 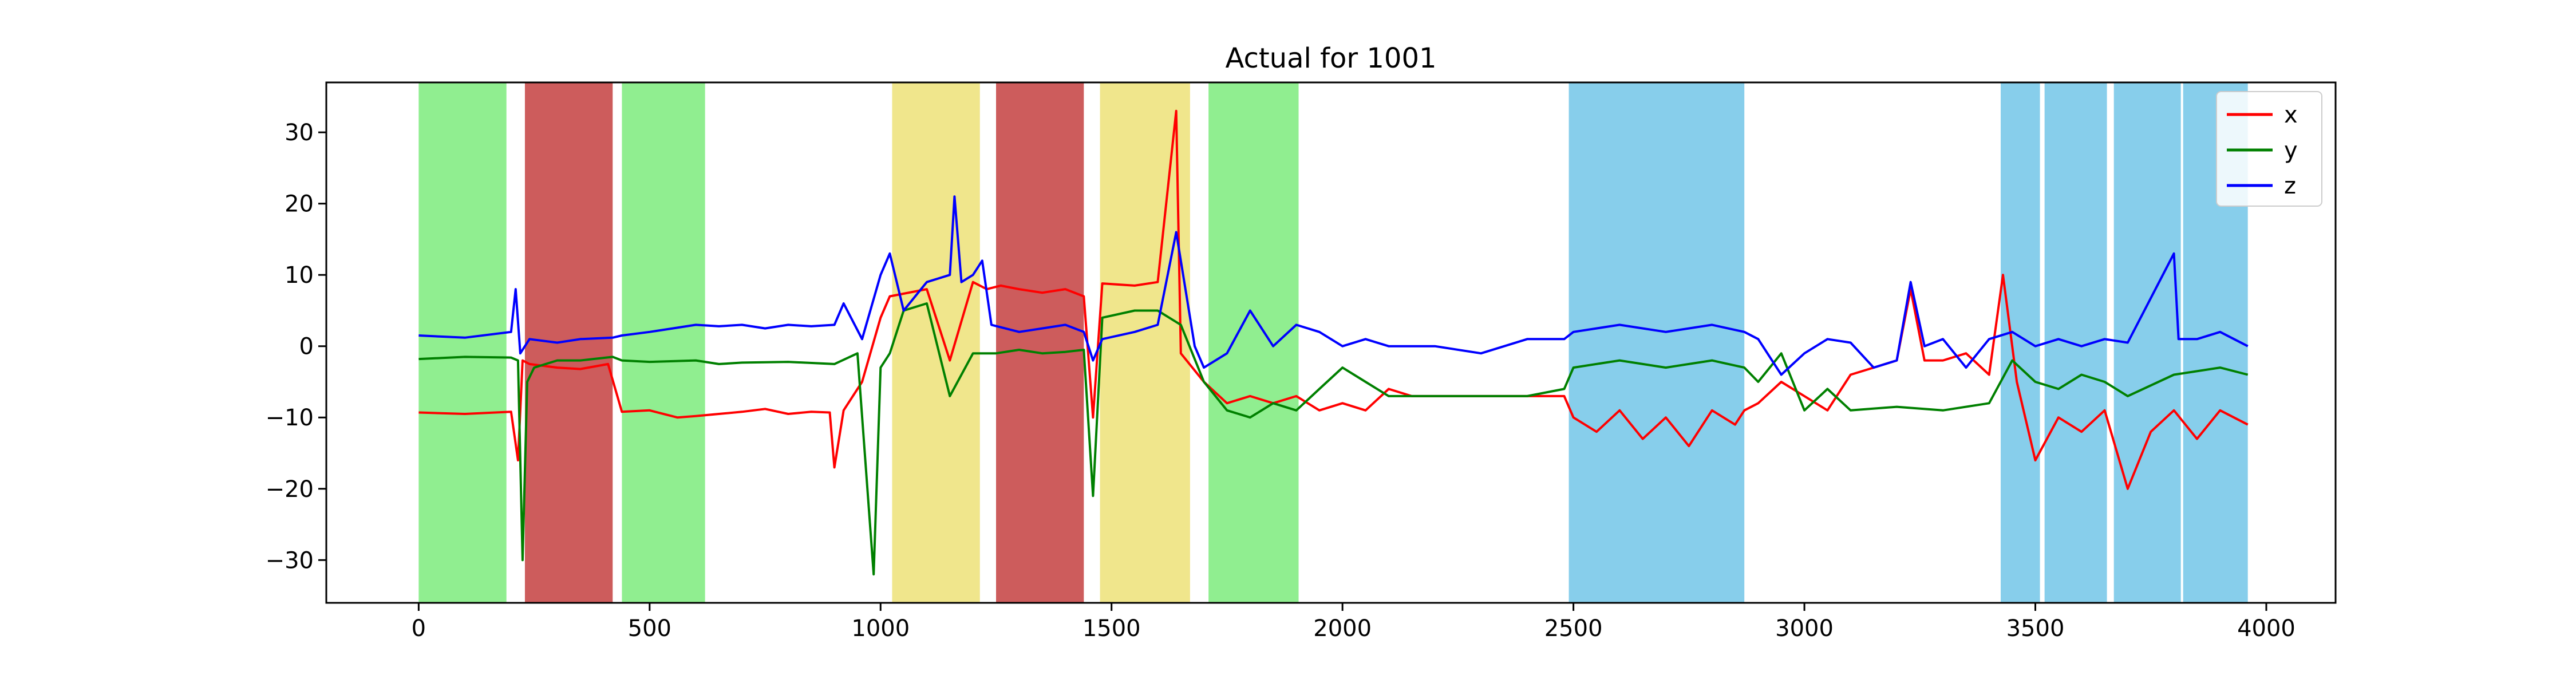 What do you see at coordinates (290, 560) in the screenshot?
I see `y-tick-label: −30` at bounding box center [290, 560].